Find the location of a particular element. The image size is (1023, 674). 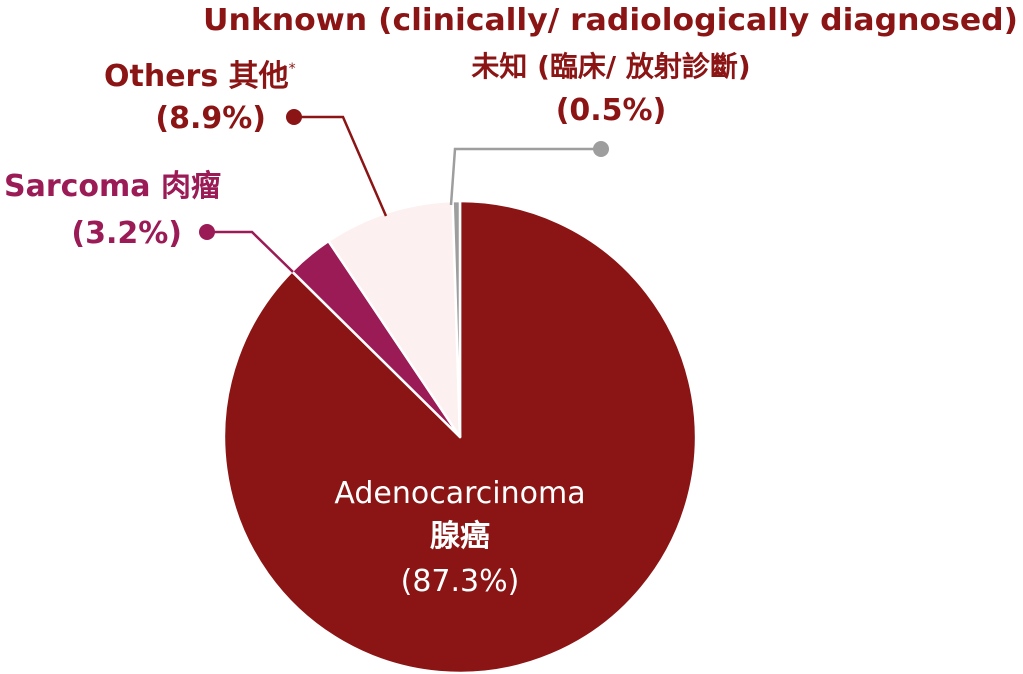

slice-label-sarcoma: Sarcoma 肉瘤 (3.2%) is located at coordinates (112, 210).